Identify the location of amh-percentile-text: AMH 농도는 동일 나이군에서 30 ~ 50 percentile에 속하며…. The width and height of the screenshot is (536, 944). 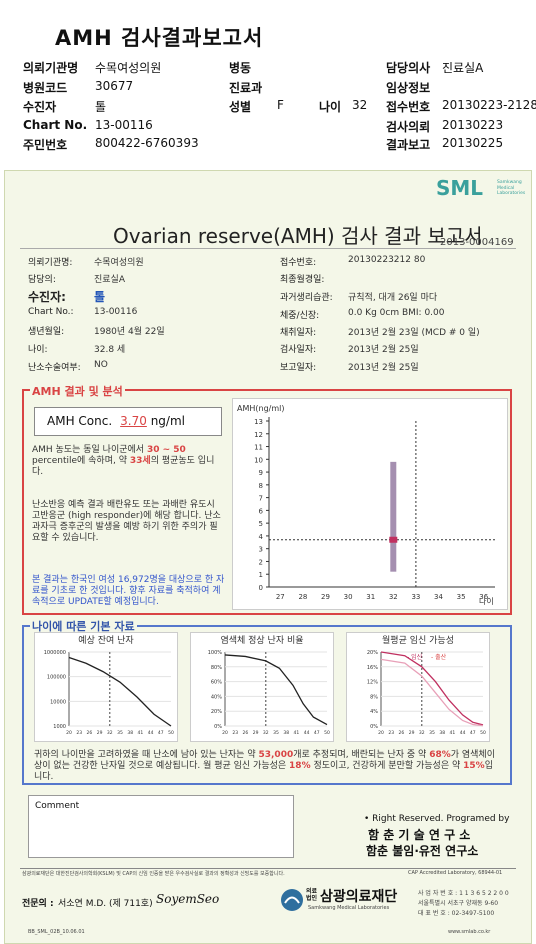
(128, 461).